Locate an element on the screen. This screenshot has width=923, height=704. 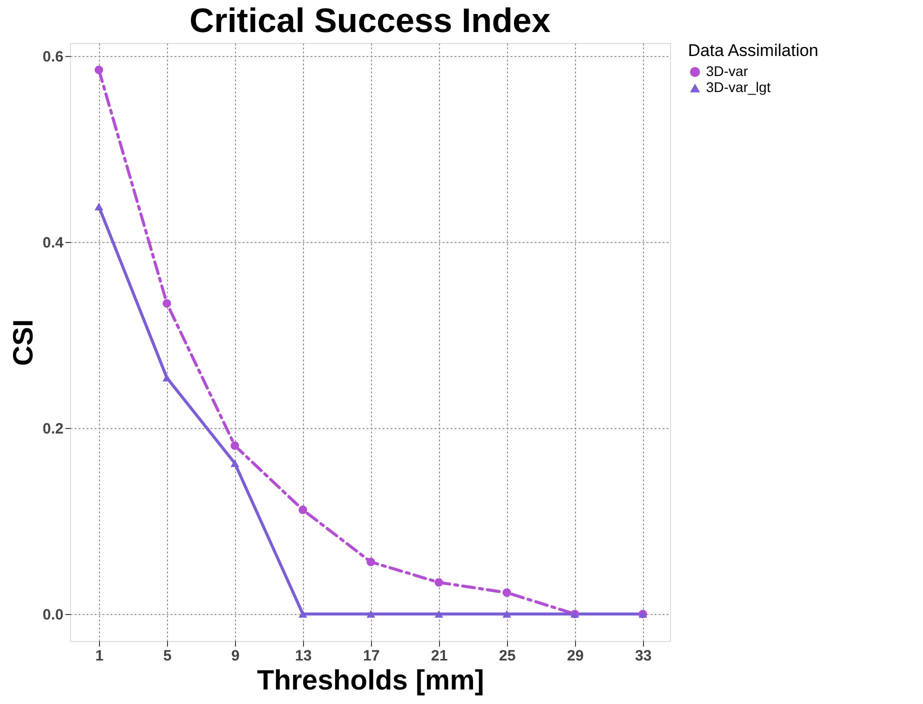
x-tick-label: 9 is located at coordinates (235, 656).